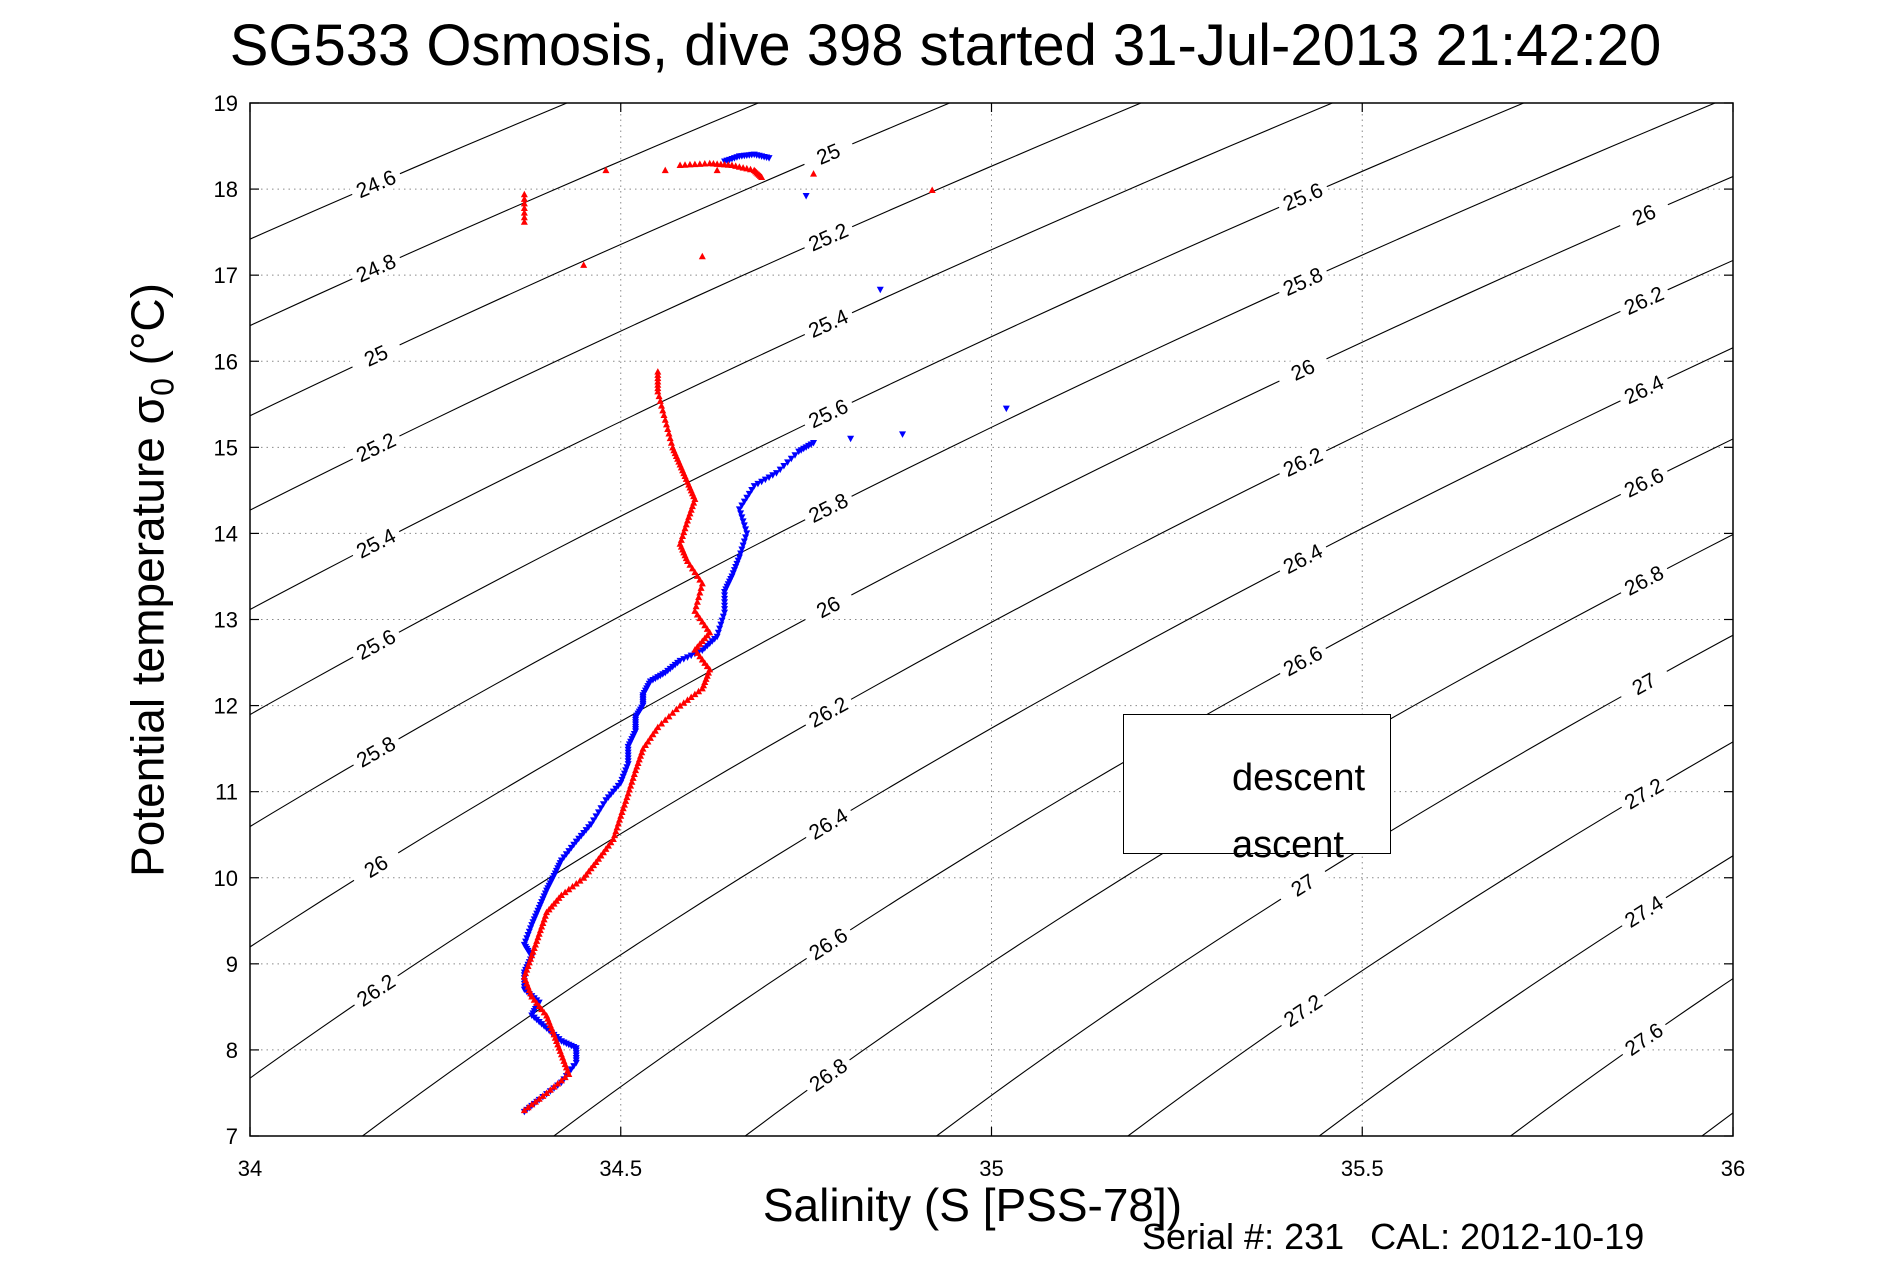 The height and width of the screenshot is (1262, 1891). What do you see at coordinates (226, 533) in the screenshot?
I see `y-tick-label: 14` at bounding box center [226, 533].